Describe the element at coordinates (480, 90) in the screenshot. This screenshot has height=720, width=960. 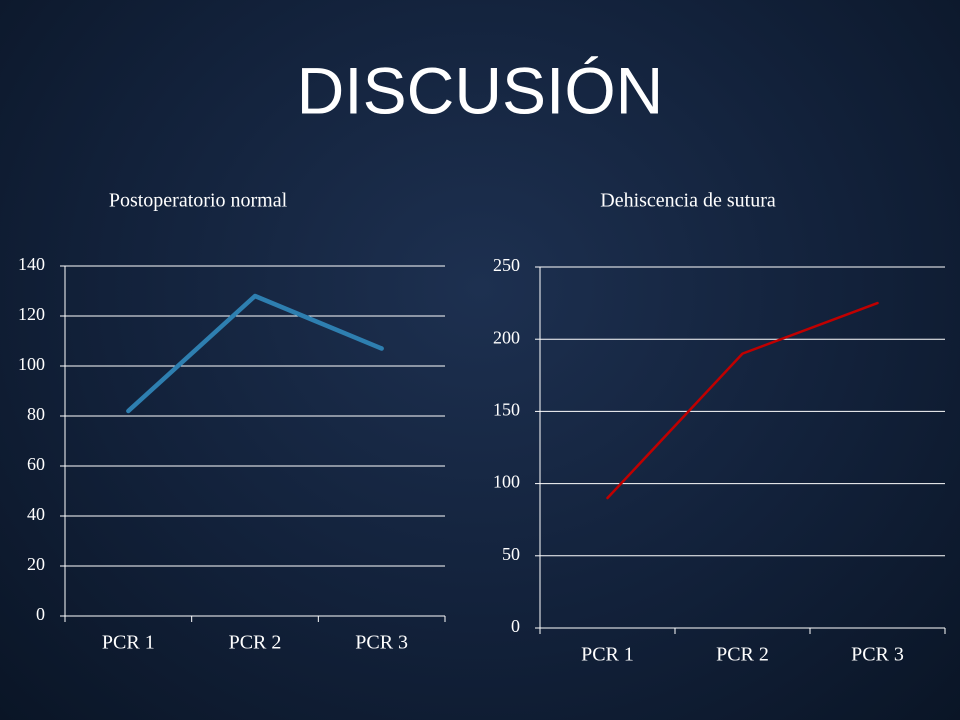
I see `slide-title: DISCUSIÓN` at that location.